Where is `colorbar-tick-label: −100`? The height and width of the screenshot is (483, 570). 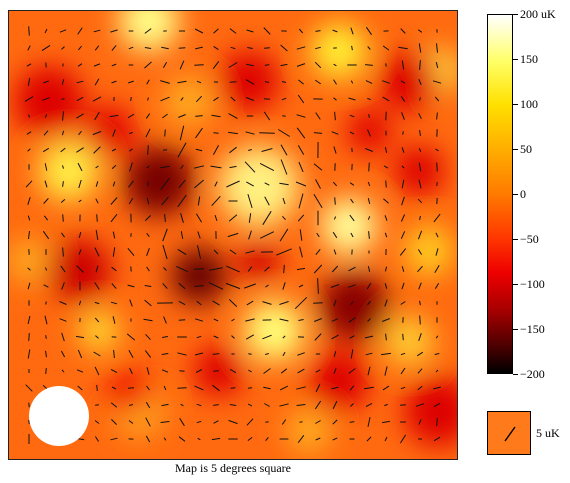
colorbar-tick-label: −100 is located at coordinates (532, 284).